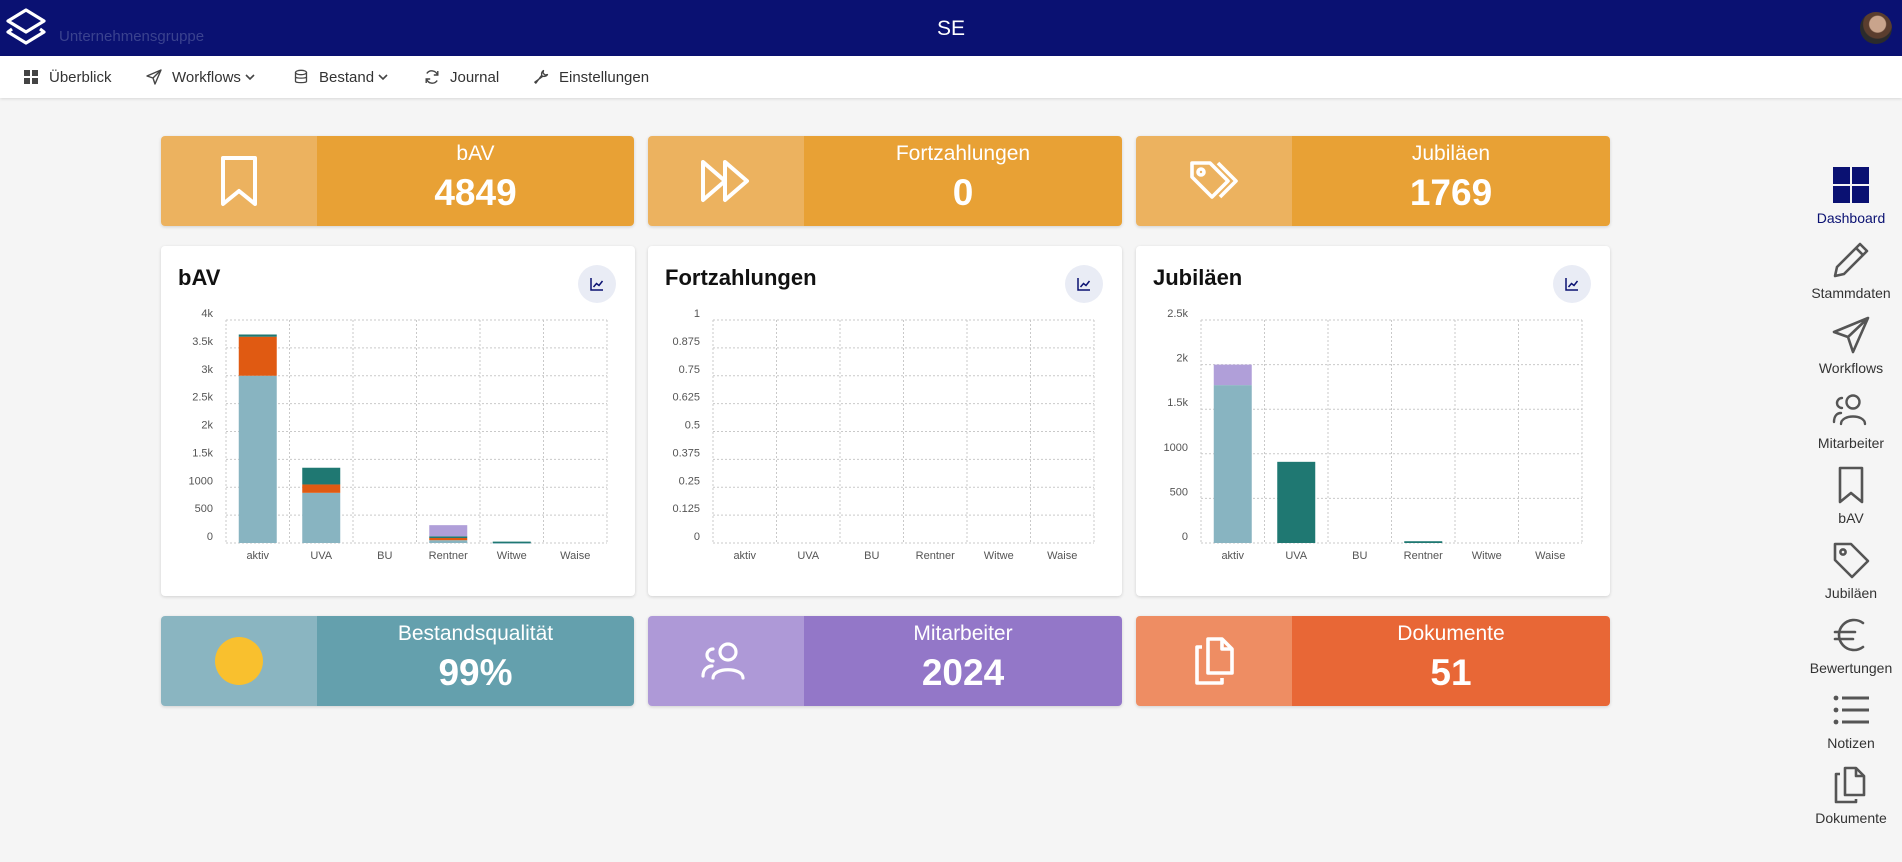 The height and width of the screenshot is (862, 1902). I want to click on sidebar-item-label: Jubiläen, so click(1851, 593).